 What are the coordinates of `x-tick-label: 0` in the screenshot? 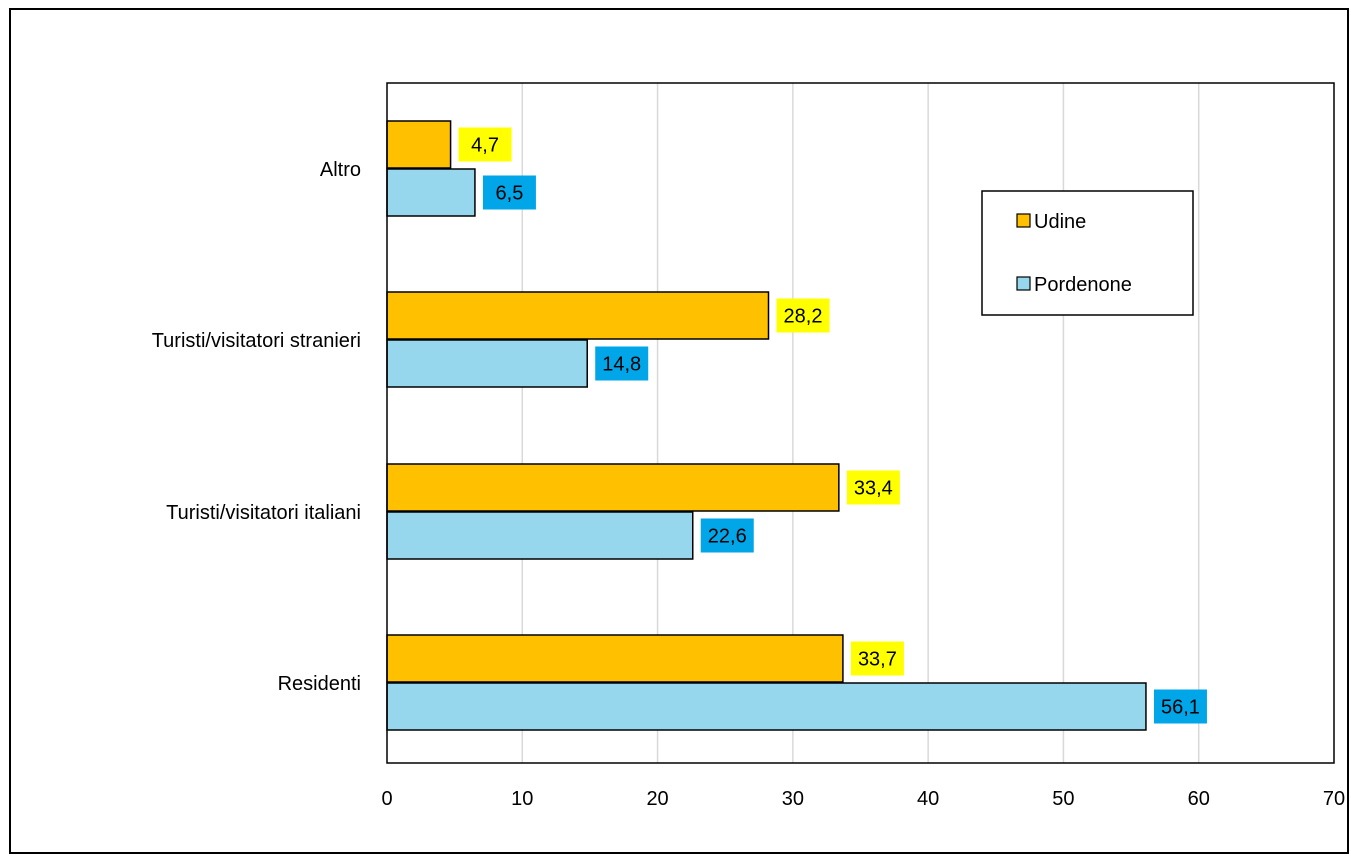 It's located at (386, 799).